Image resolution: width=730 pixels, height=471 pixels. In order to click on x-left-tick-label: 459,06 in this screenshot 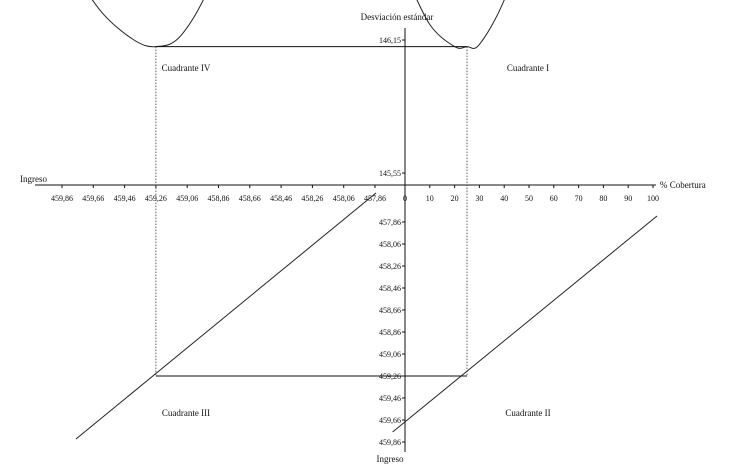, I will do `click(187, 198)`.